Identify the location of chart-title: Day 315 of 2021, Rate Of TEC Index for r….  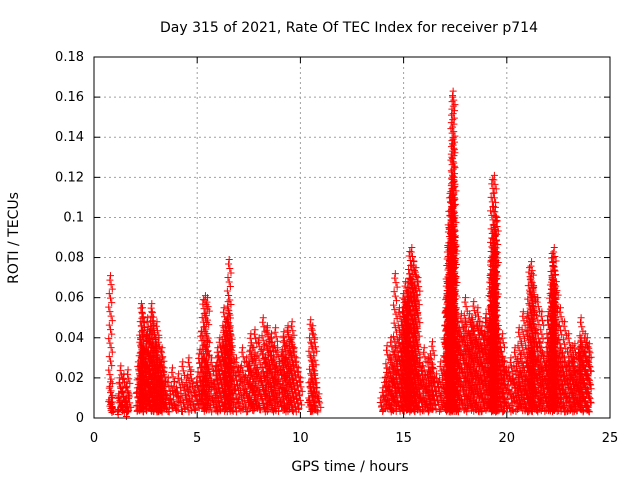
(349, 28).